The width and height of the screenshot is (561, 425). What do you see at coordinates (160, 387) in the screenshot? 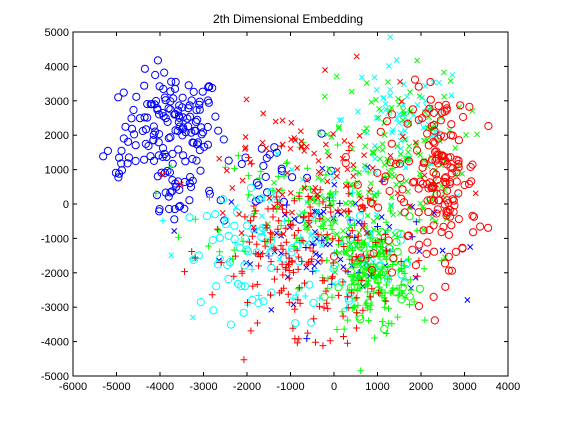
I see `x-tick-label: -4000` at bounding box center [160, 387].